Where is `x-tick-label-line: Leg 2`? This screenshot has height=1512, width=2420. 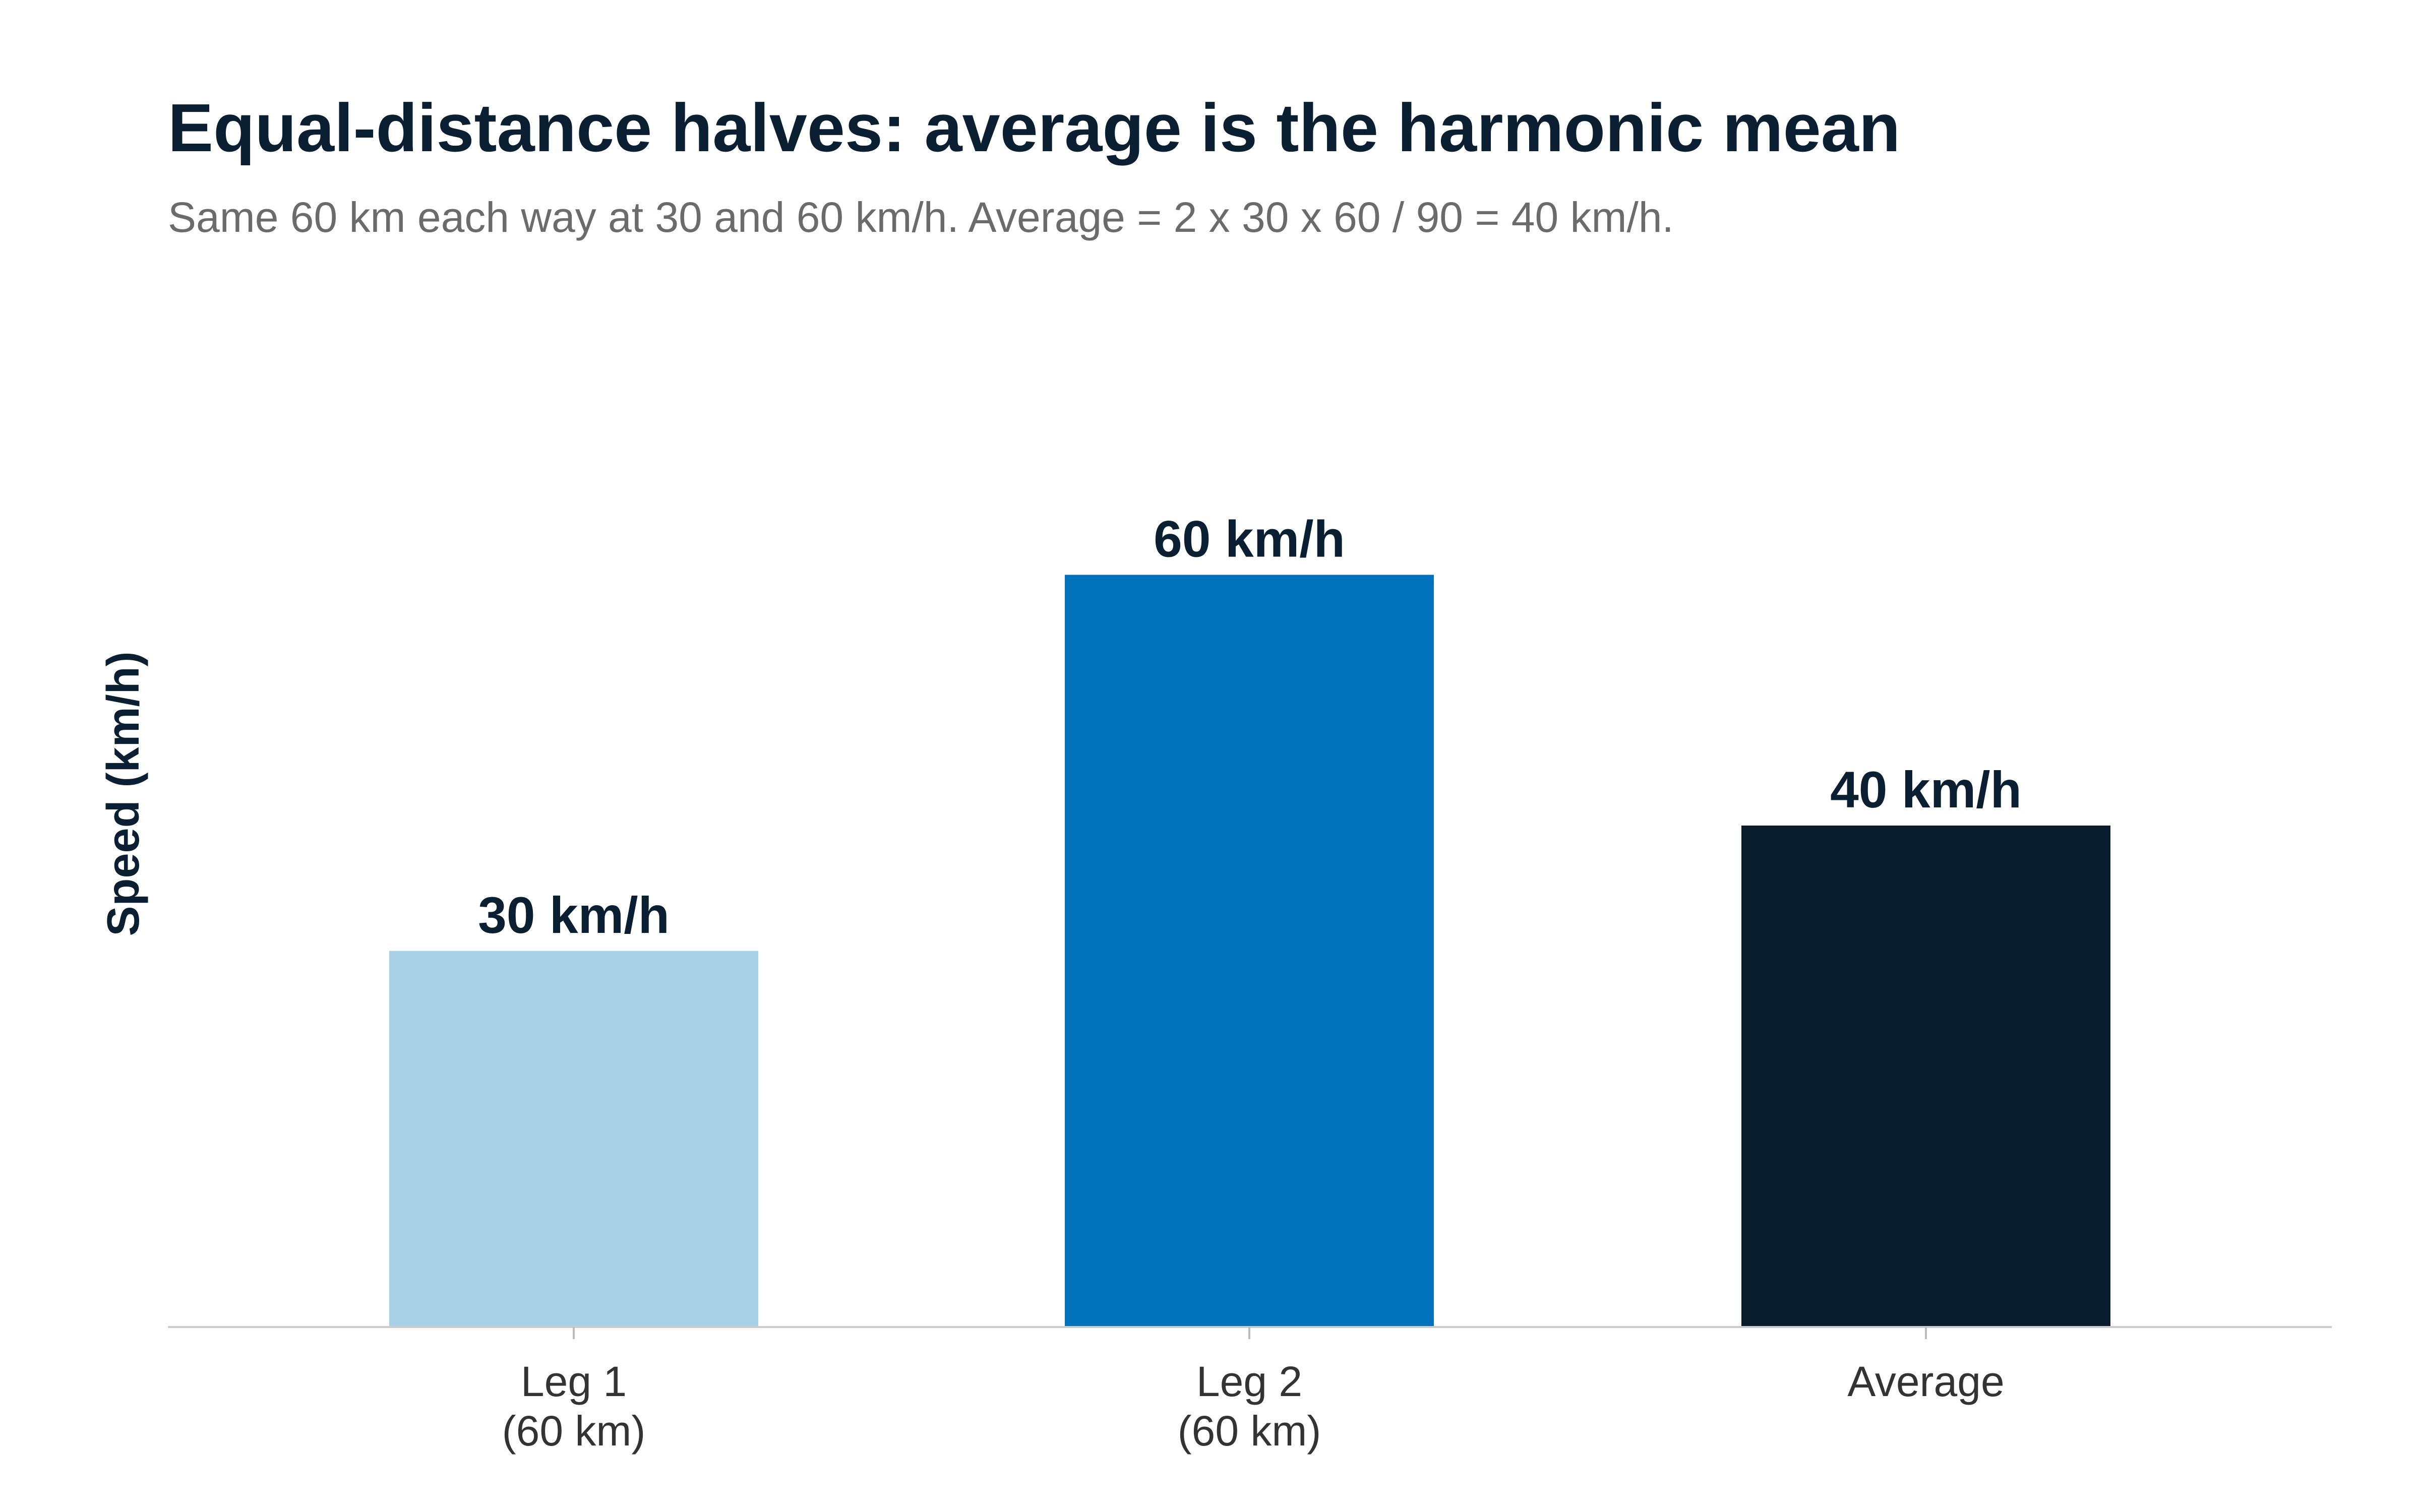
x-tick-label-line: Leg 2 is located at coordinates (1249, 1381).